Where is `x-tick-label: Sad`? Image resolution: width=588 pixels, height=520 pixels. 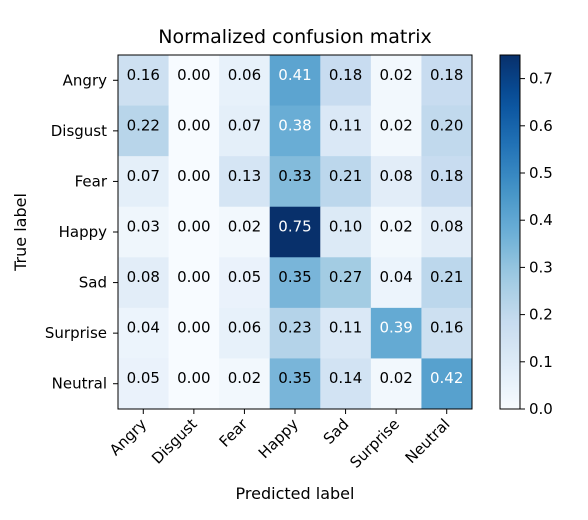 x-tick-label: Sad is located at coordinates (336, 431).